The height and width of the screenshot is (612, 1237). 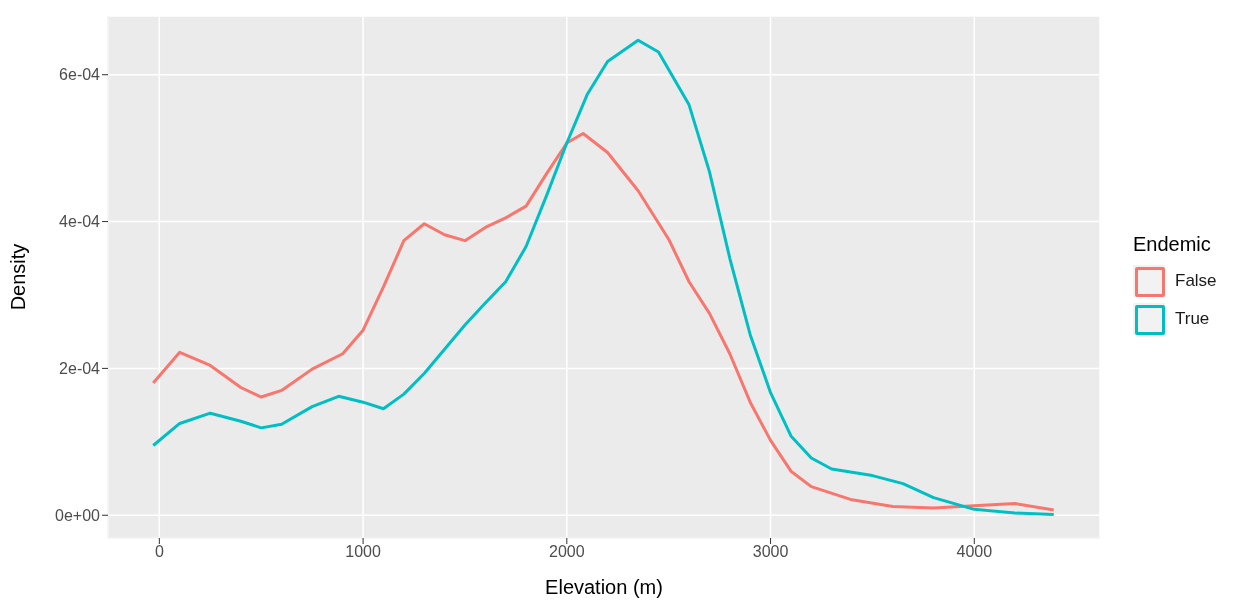 I want to click on y-axis-title: Density, so click(x=18, y=277).